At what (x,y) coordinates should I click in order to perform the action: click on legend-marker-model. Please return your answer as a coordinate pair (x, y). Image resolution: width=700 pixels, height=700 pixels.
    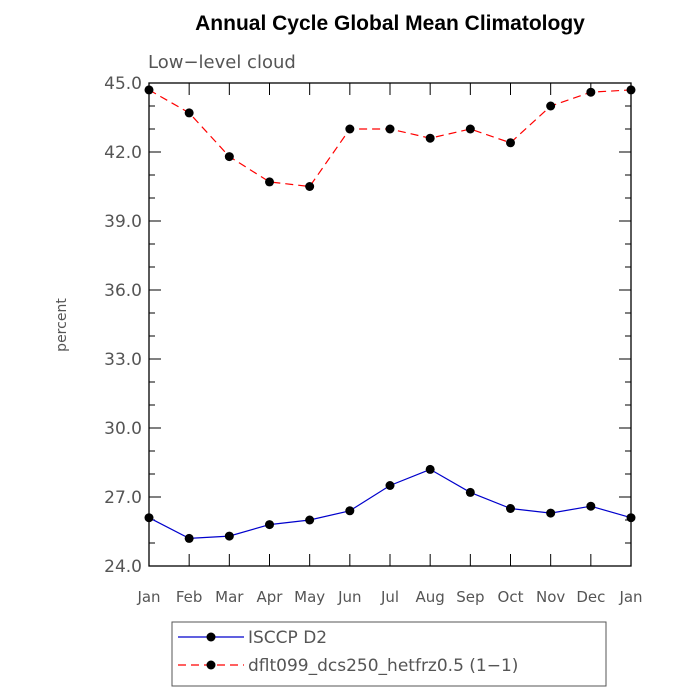
    Looking at the image, I should click on (211, 665).